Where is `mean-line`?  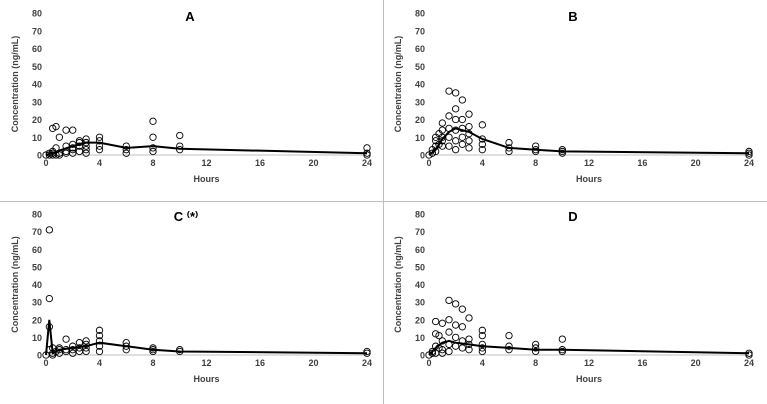
mean-line is located at coordinates (589, 141).